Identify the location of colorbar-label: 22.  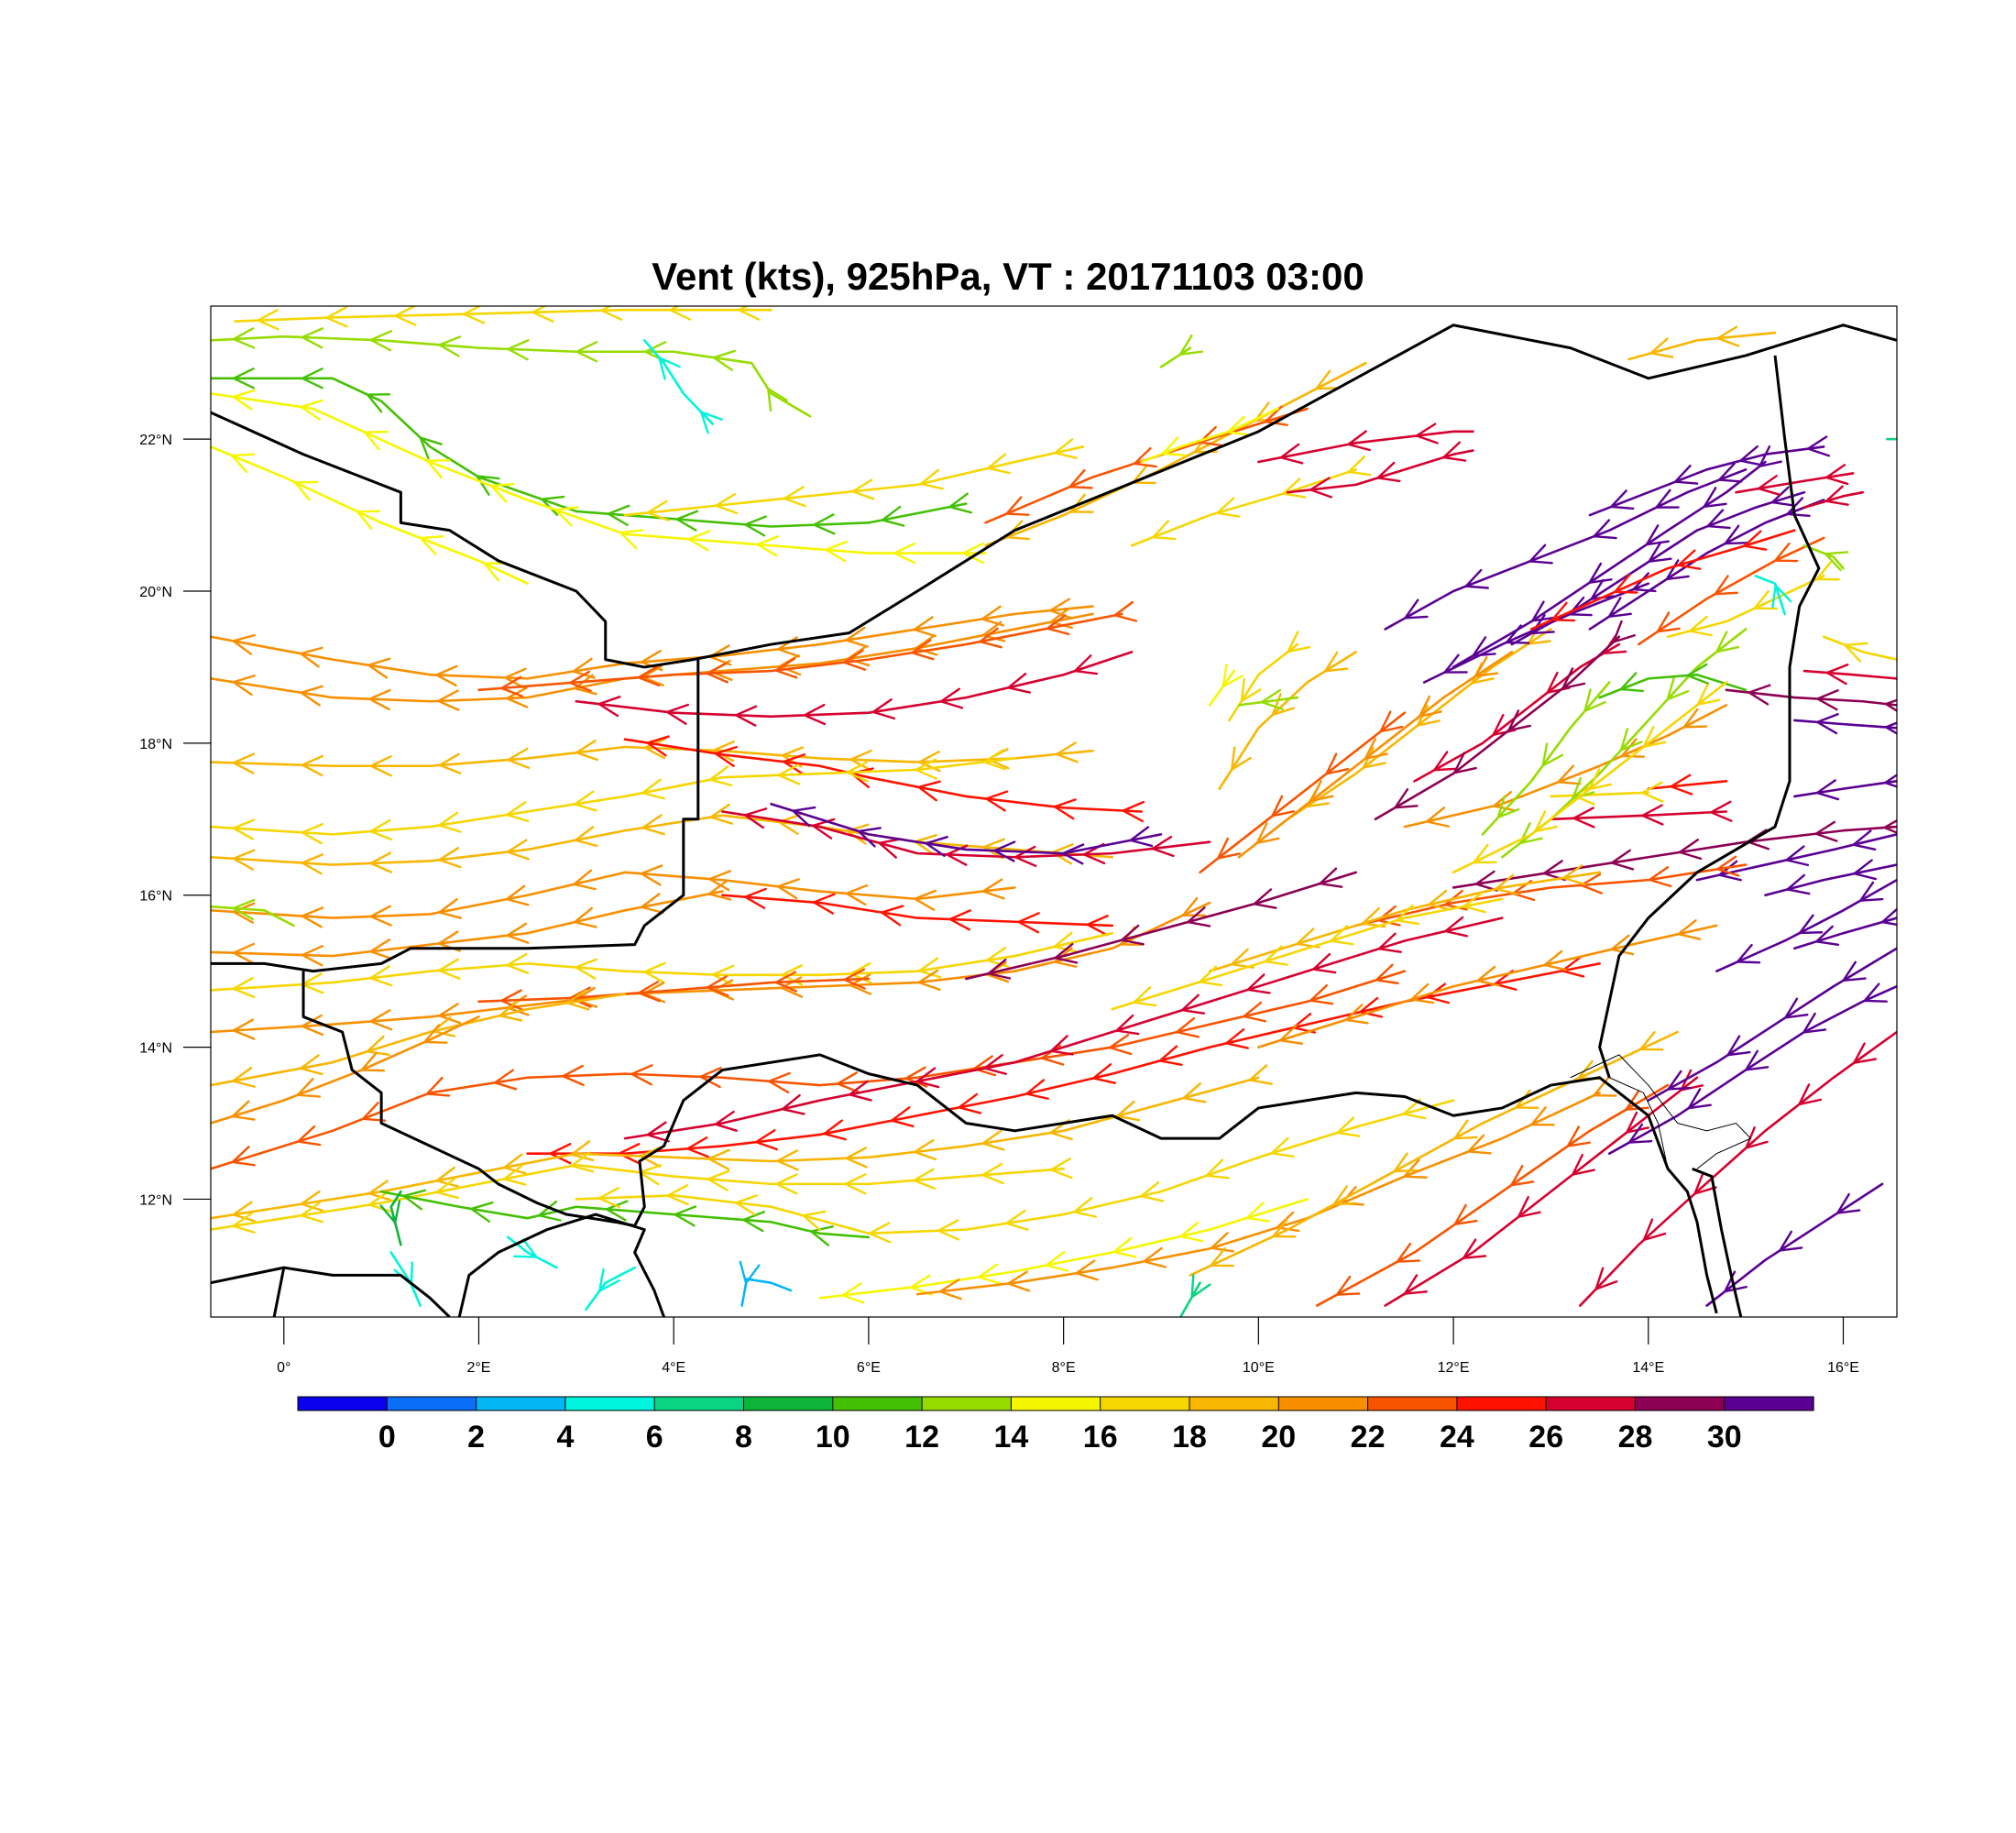
(1368, 1437).